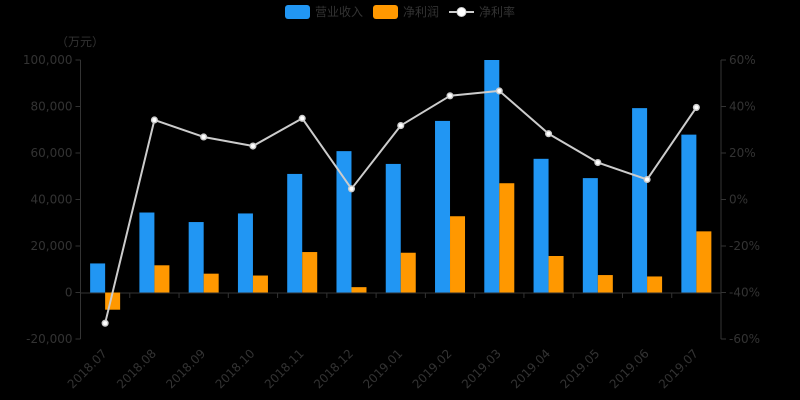 Image resolution: width=800 pixels, height=400 pixels. I want to click on net-profit-bar-2019.03, so click(507, 238).